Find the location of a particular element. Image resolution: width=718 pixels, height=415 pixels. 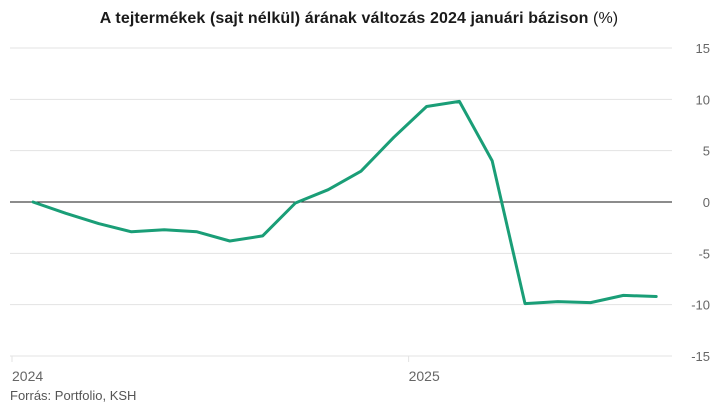

y-tick-label: 15 is located at coordinates (703, 48).